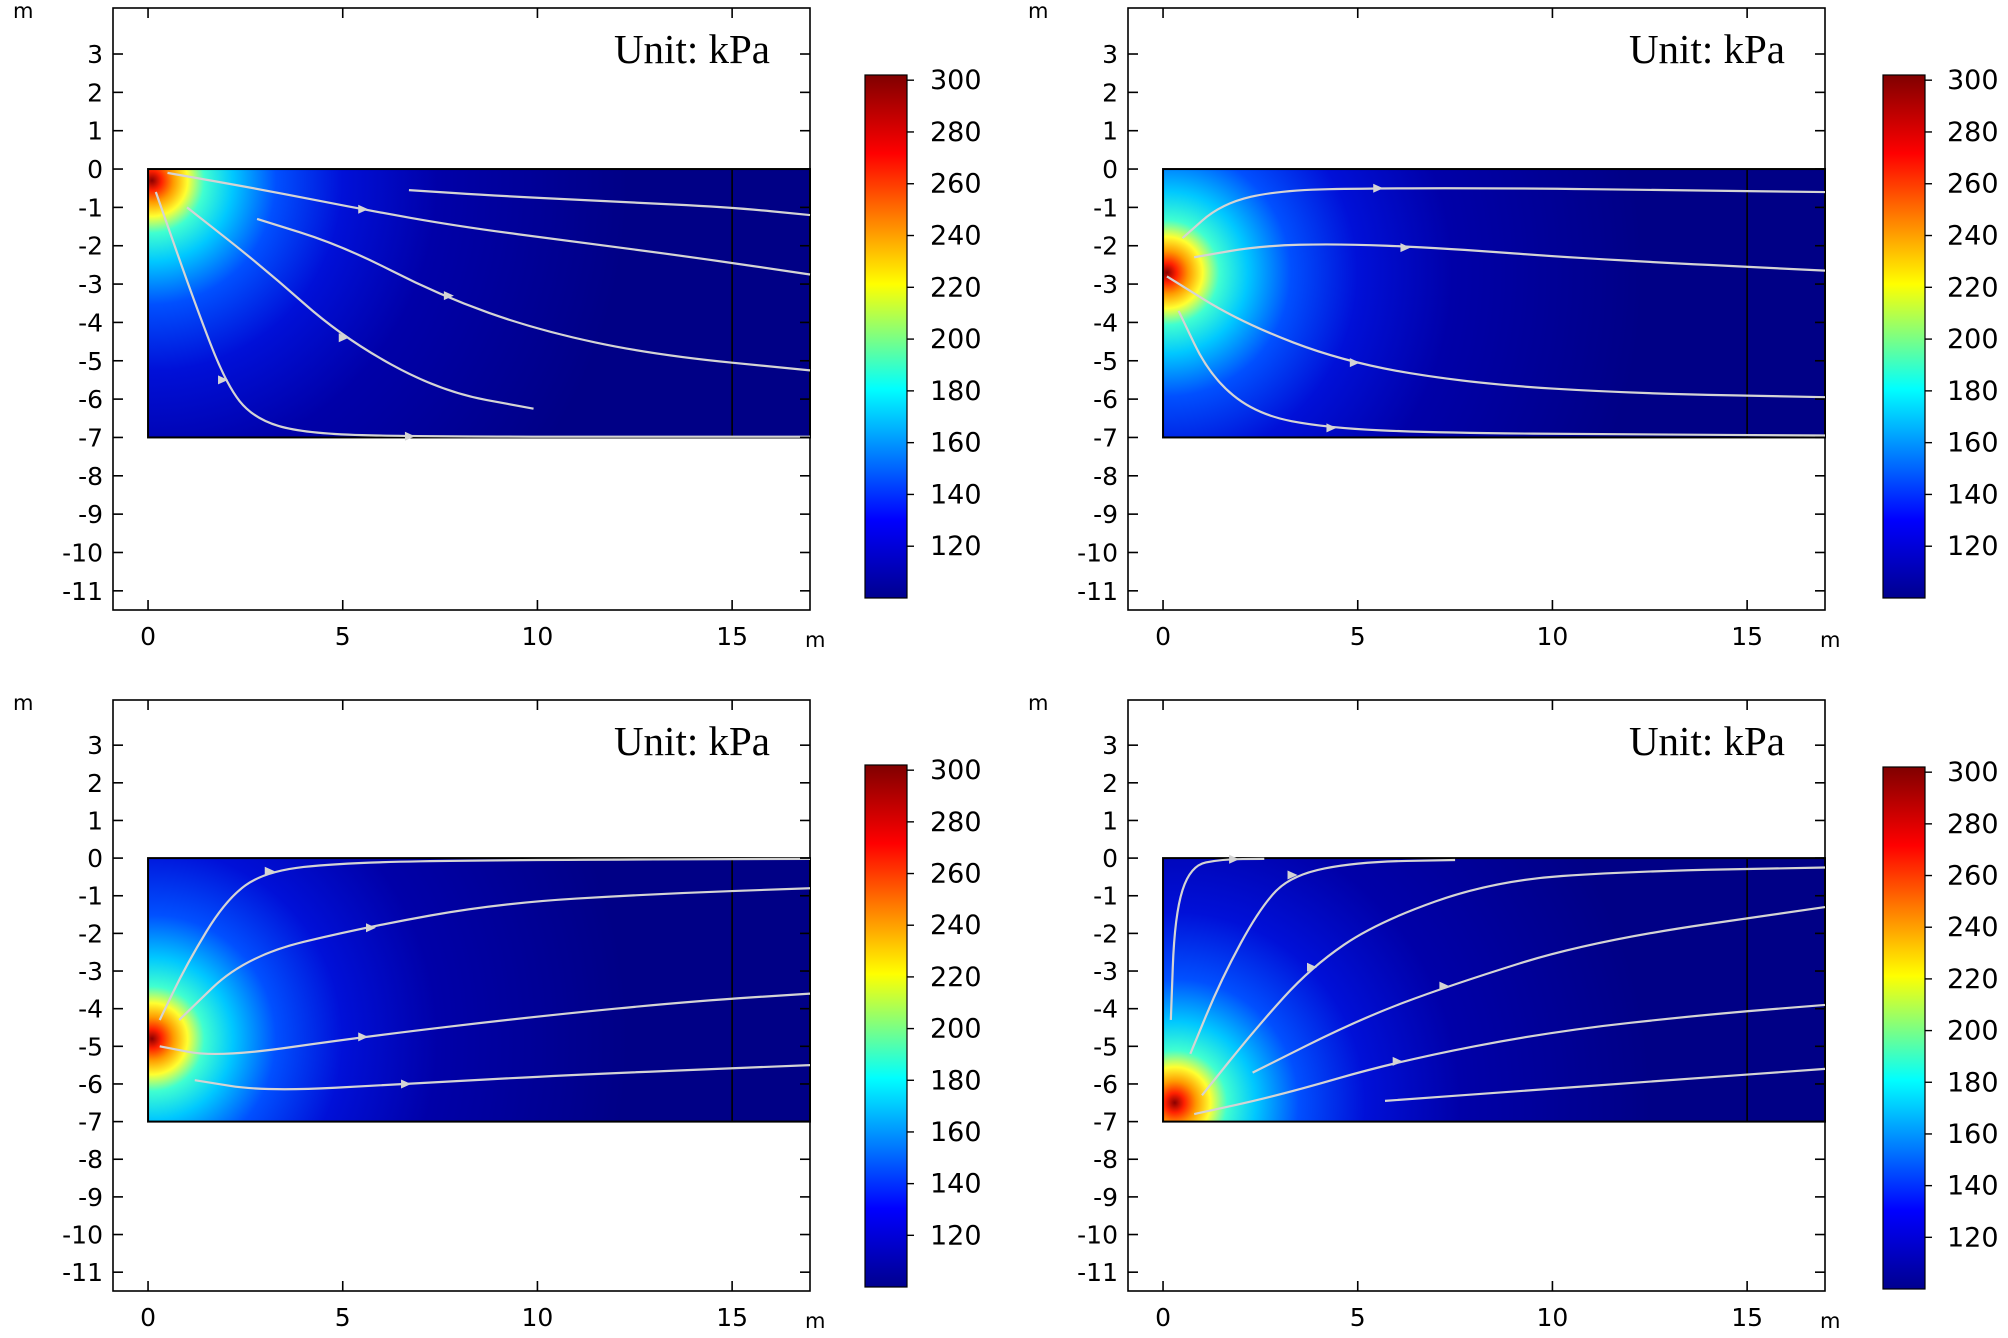  I want to click on y-tick-label: -2, so click(1105, 246).